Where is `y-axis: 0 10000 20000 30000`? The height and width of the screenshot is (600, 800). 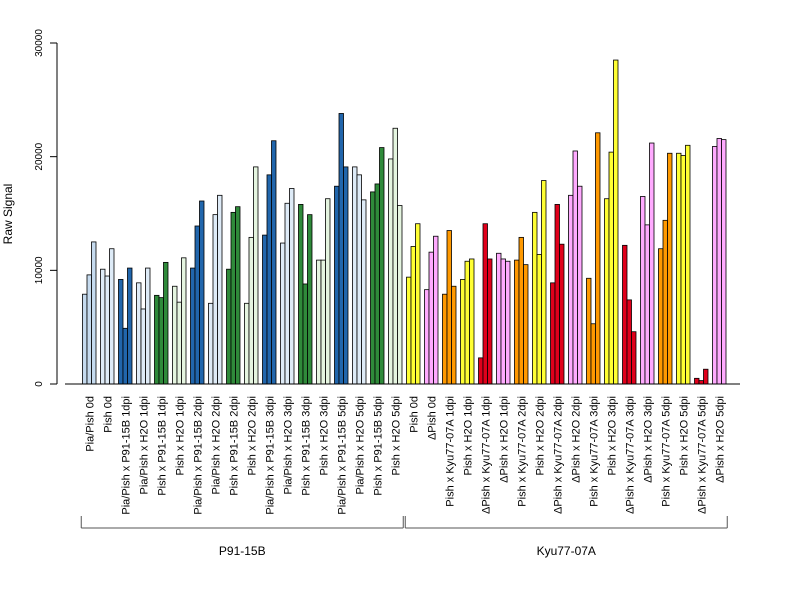
y-axis: 0 10000 20000 30000 is located at coordinates (46, 208).